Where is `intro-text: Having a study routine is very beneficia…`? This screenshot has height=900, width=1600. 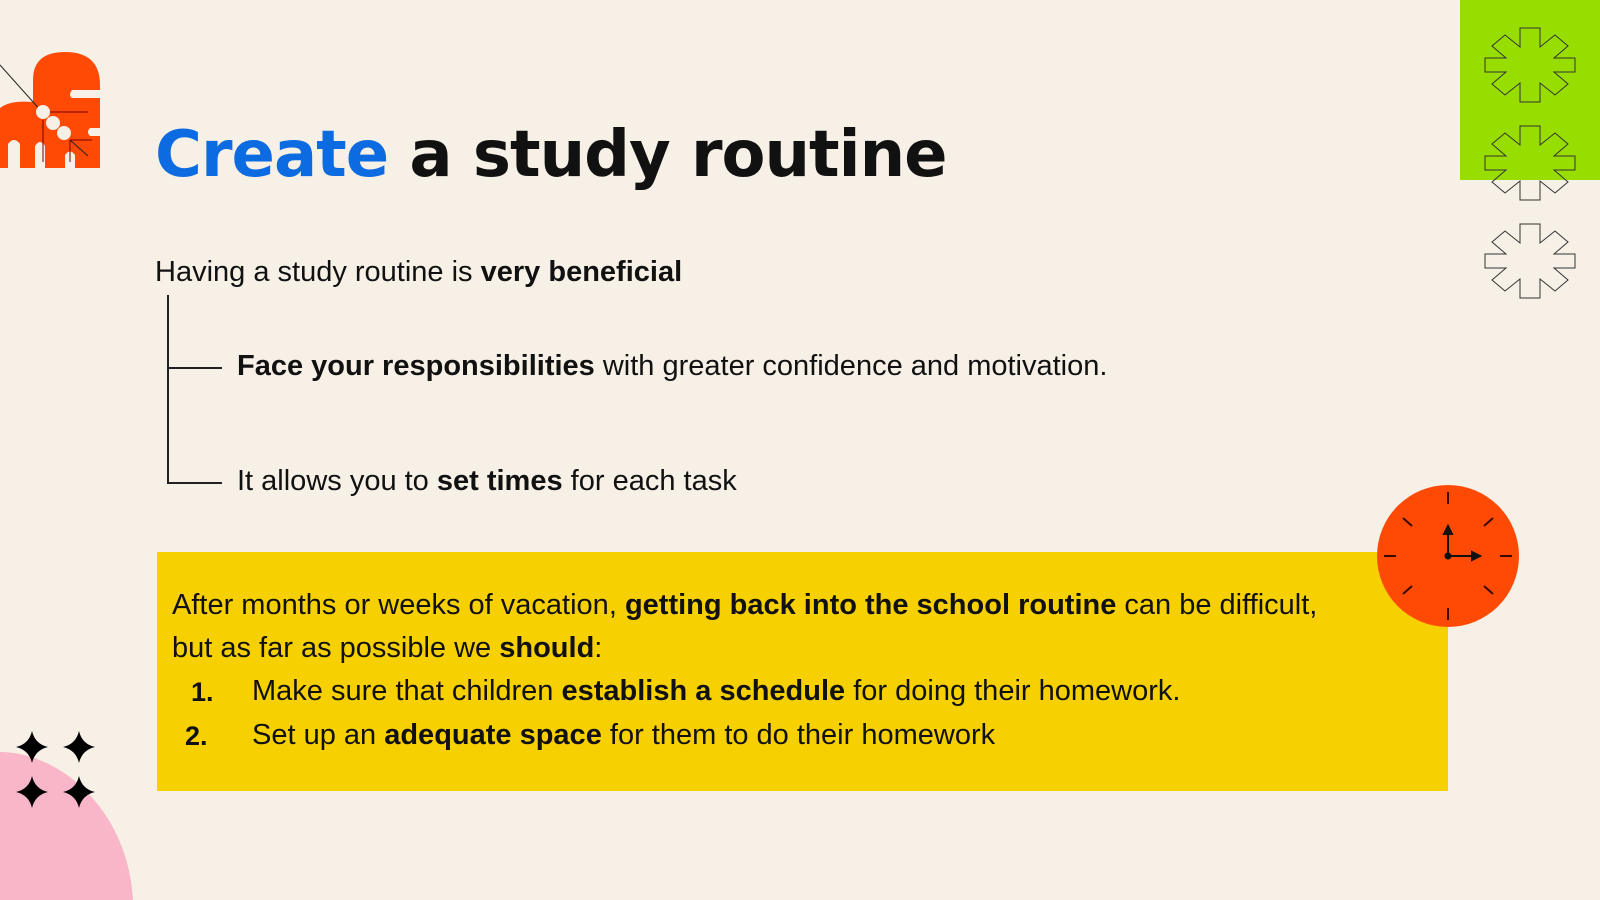
intro-text: Having a study routine is very beneficia… is located at coordinates (419, 272).